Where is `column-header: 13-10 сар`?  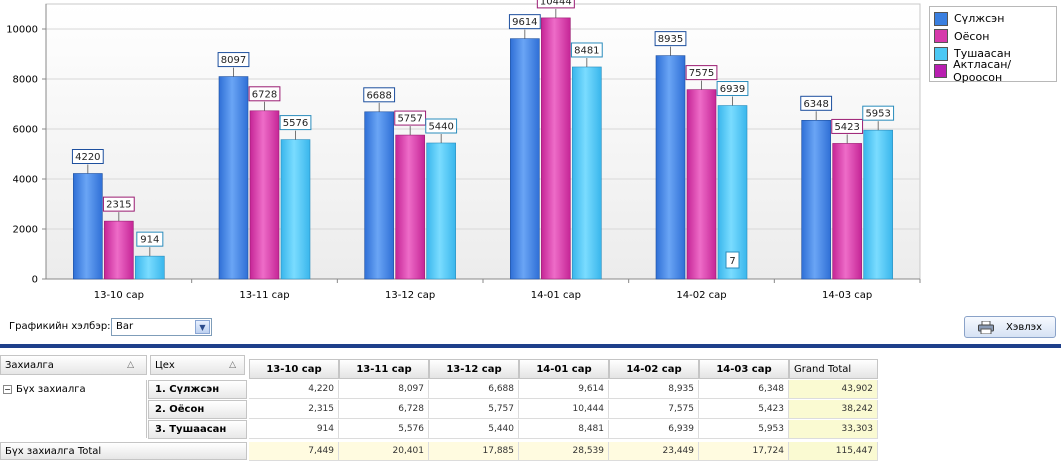
column-header: 13-10 сар is located at coordinates (294, 369).